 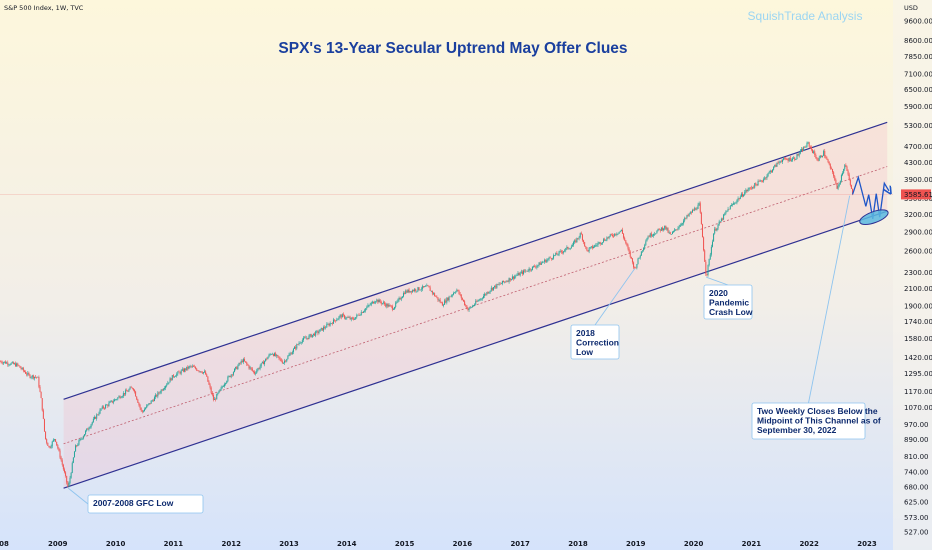 What do you see at coordinates (808, 421) in the screenshot?
I see `annotation-box` at bounding box center [808, 421].